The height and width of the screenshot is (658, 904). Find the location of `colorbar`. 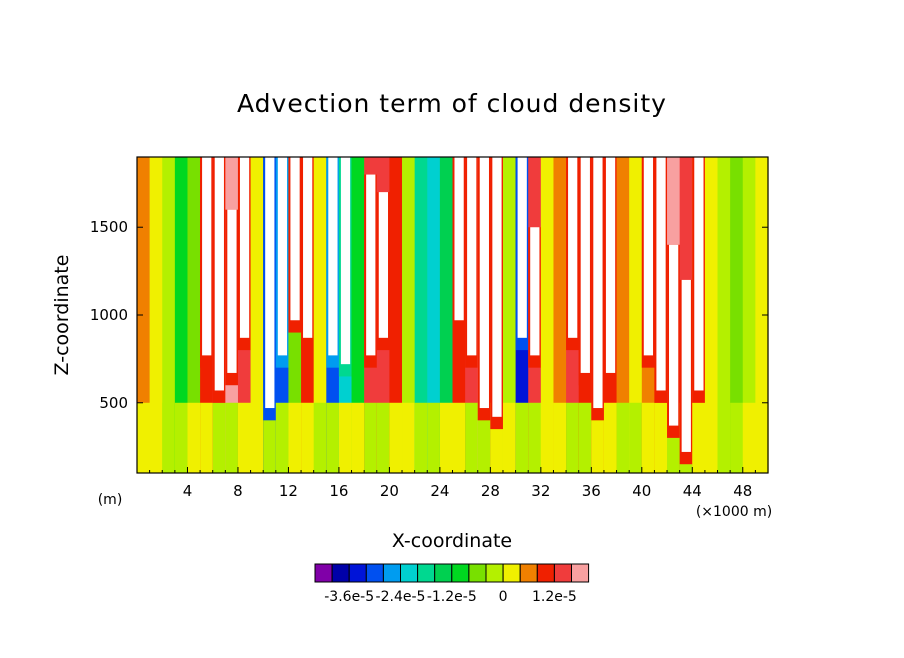

colorbar is located at coordinates (452, 573).